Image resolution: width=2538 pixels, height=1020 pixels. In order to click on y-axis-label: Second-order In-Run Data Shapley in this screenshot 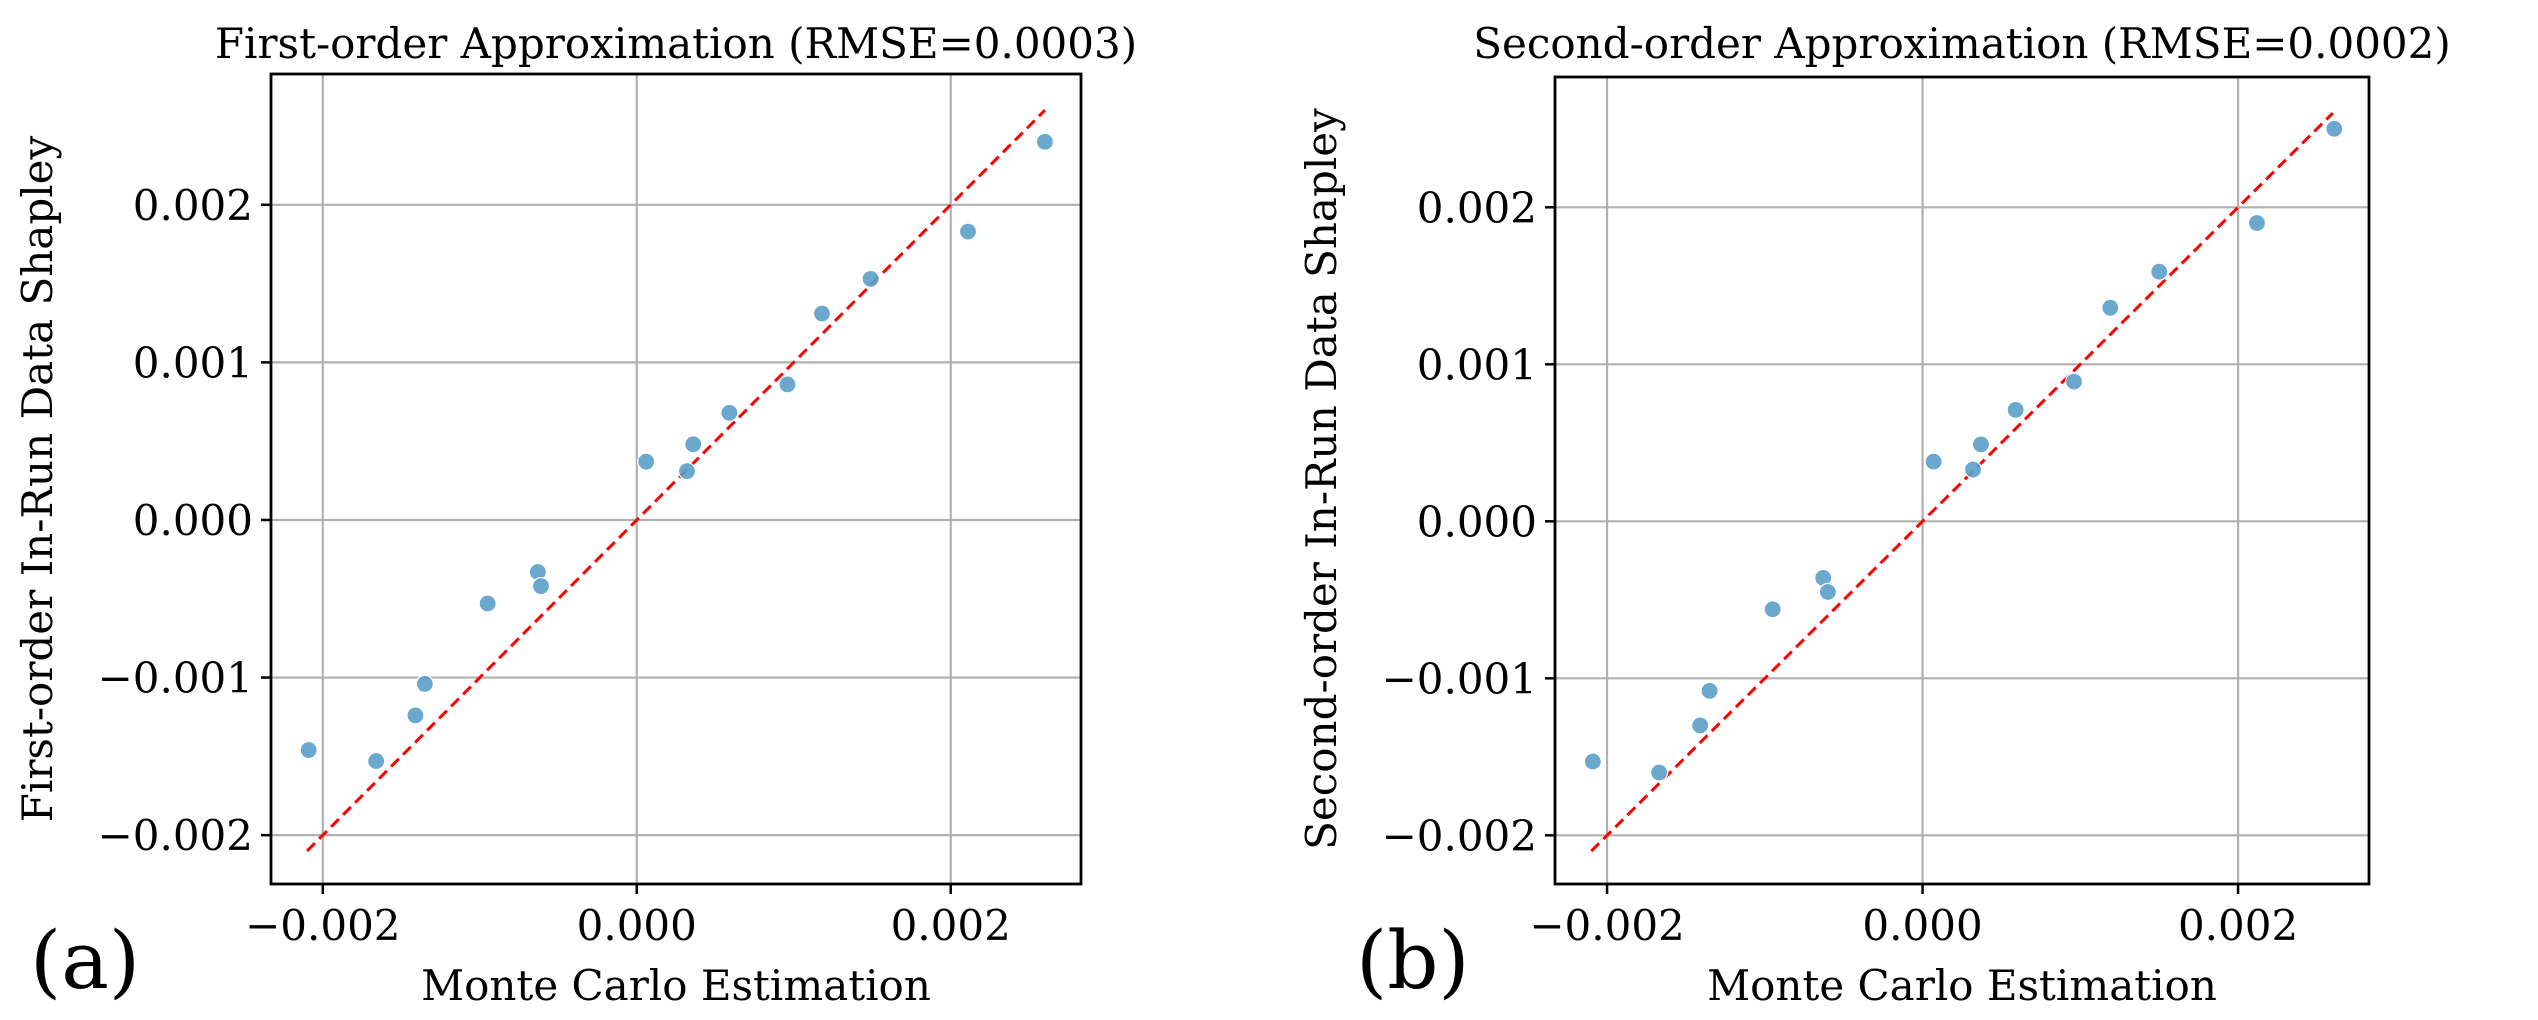, I will do `click(1321, 479)`.